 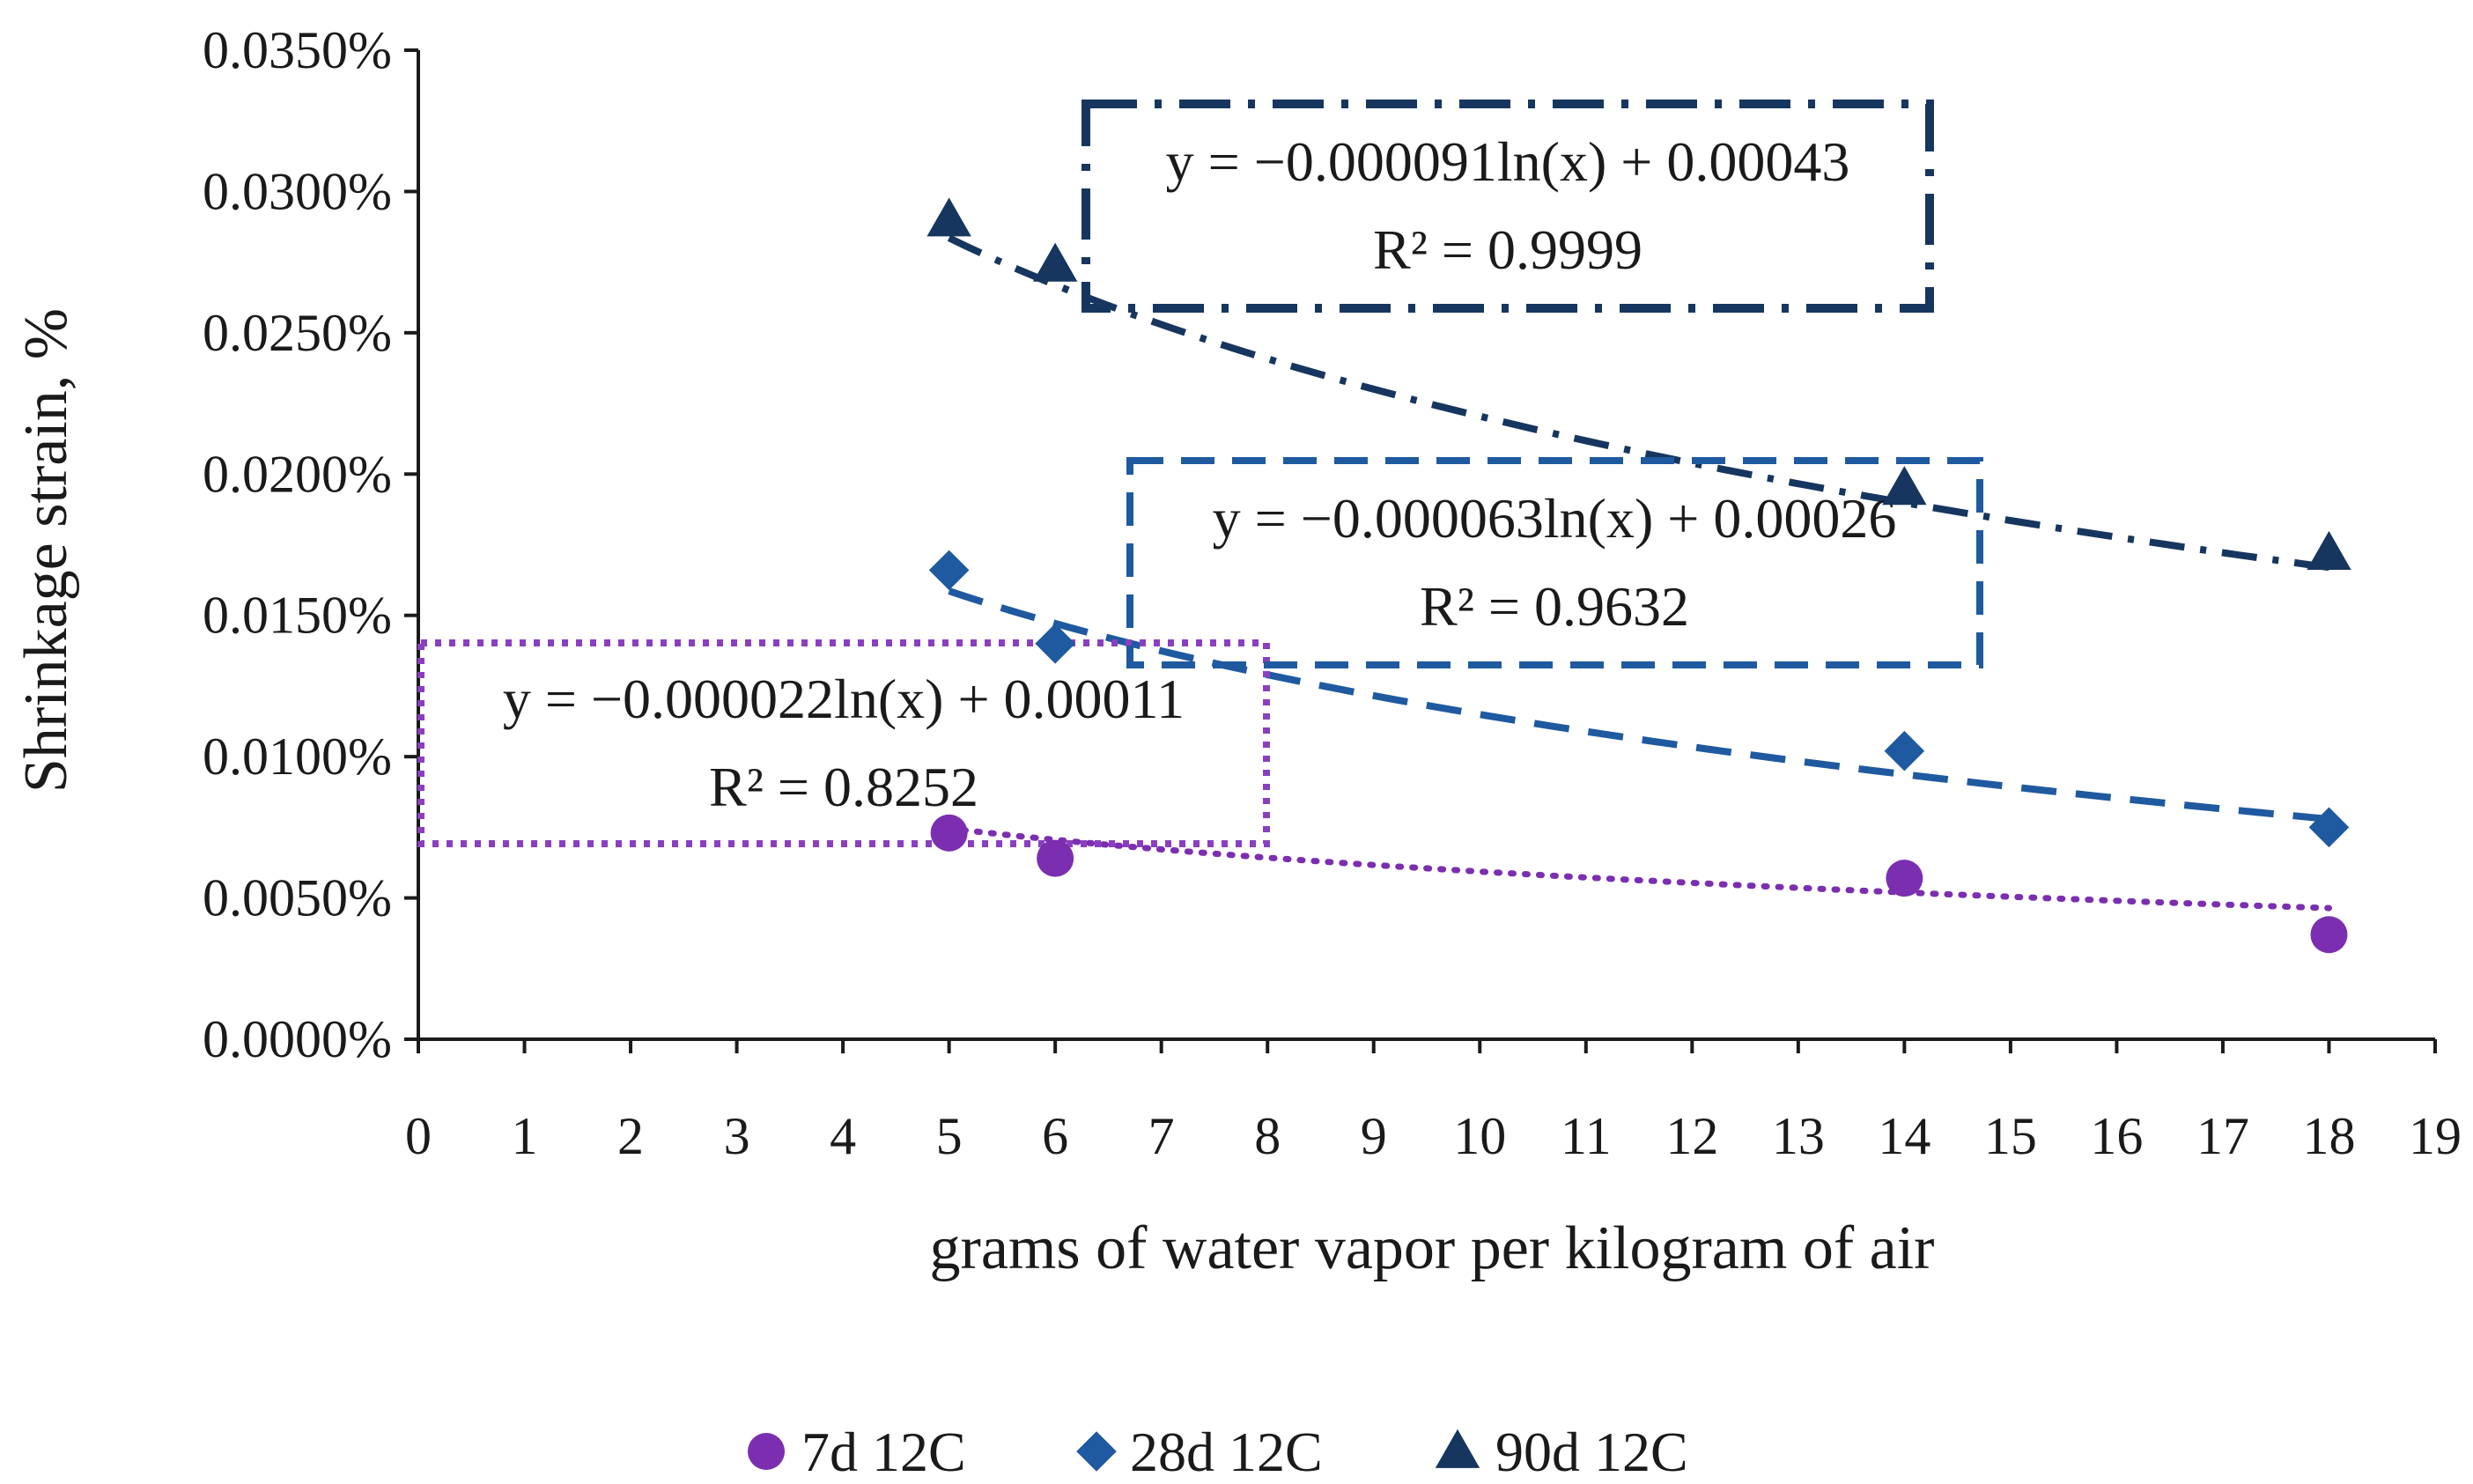 What do you see at coordinates (525, 1136) in the screenshot?
I see `x-tick-label: 1` at bounding box center [525, 1136].